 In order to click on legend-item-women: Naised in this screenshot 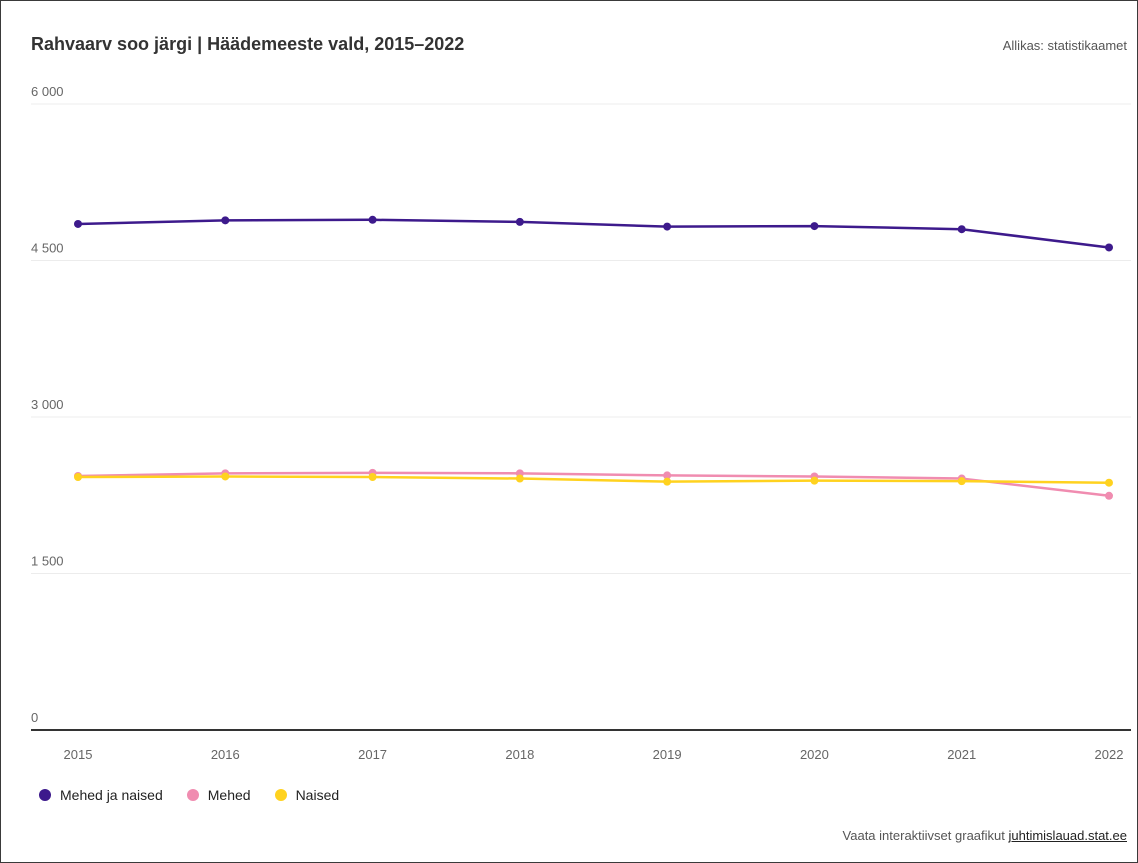, I will do `click(307, 795)`.